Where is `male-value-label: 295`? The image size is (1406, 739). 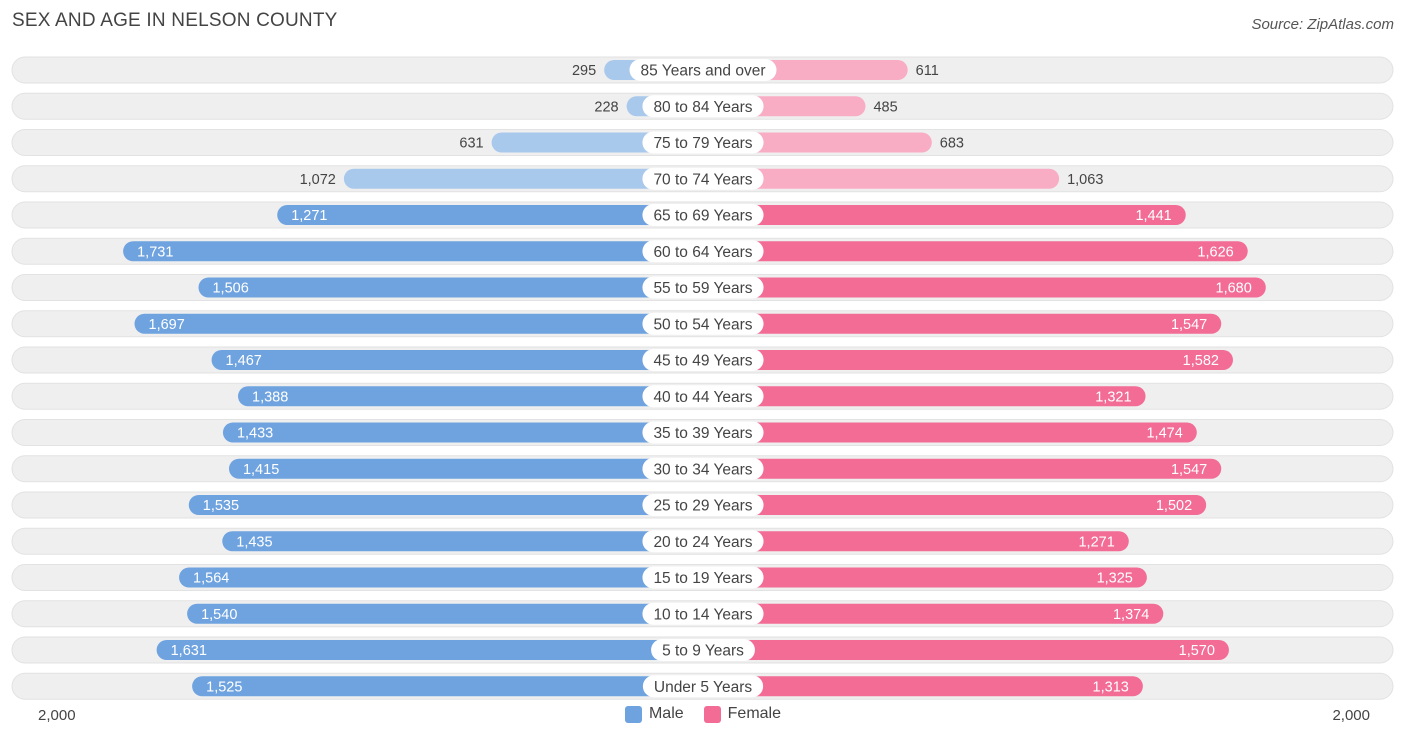
male-value-label: 295 is located at coordinates (584, 71).